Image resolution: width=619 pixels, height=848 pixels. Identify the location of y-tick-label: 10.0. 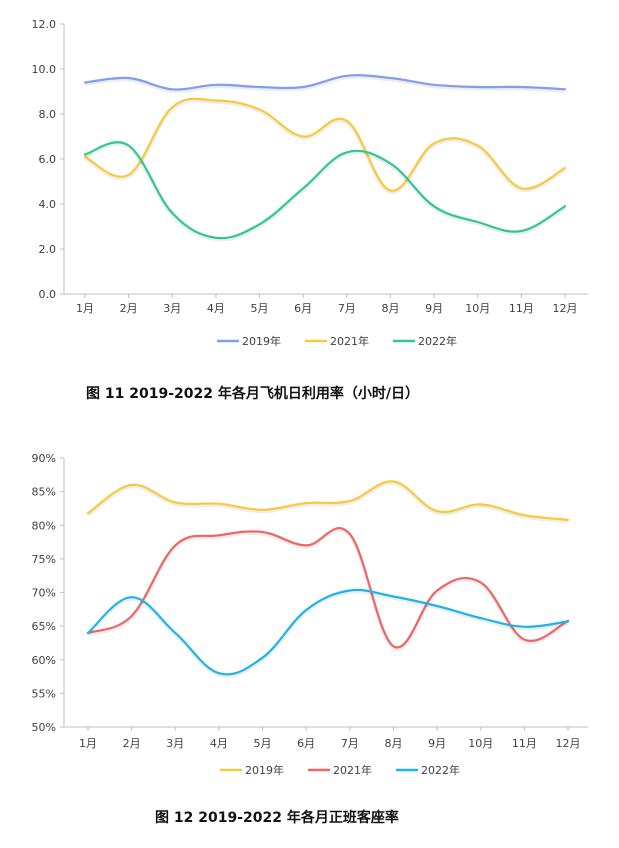
(44, 69).